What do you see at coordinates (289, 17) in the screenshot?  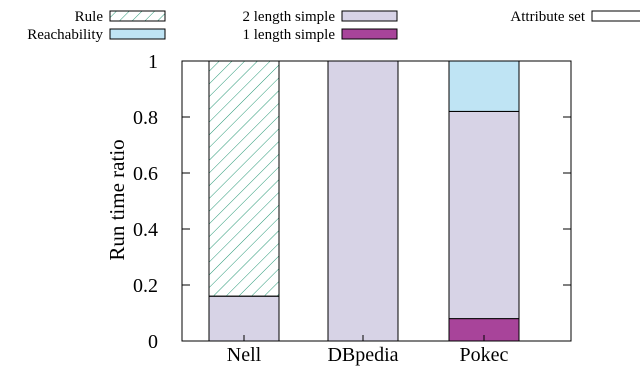 I see `legend-label: 2 length simple` at bounding box center [289, 17].